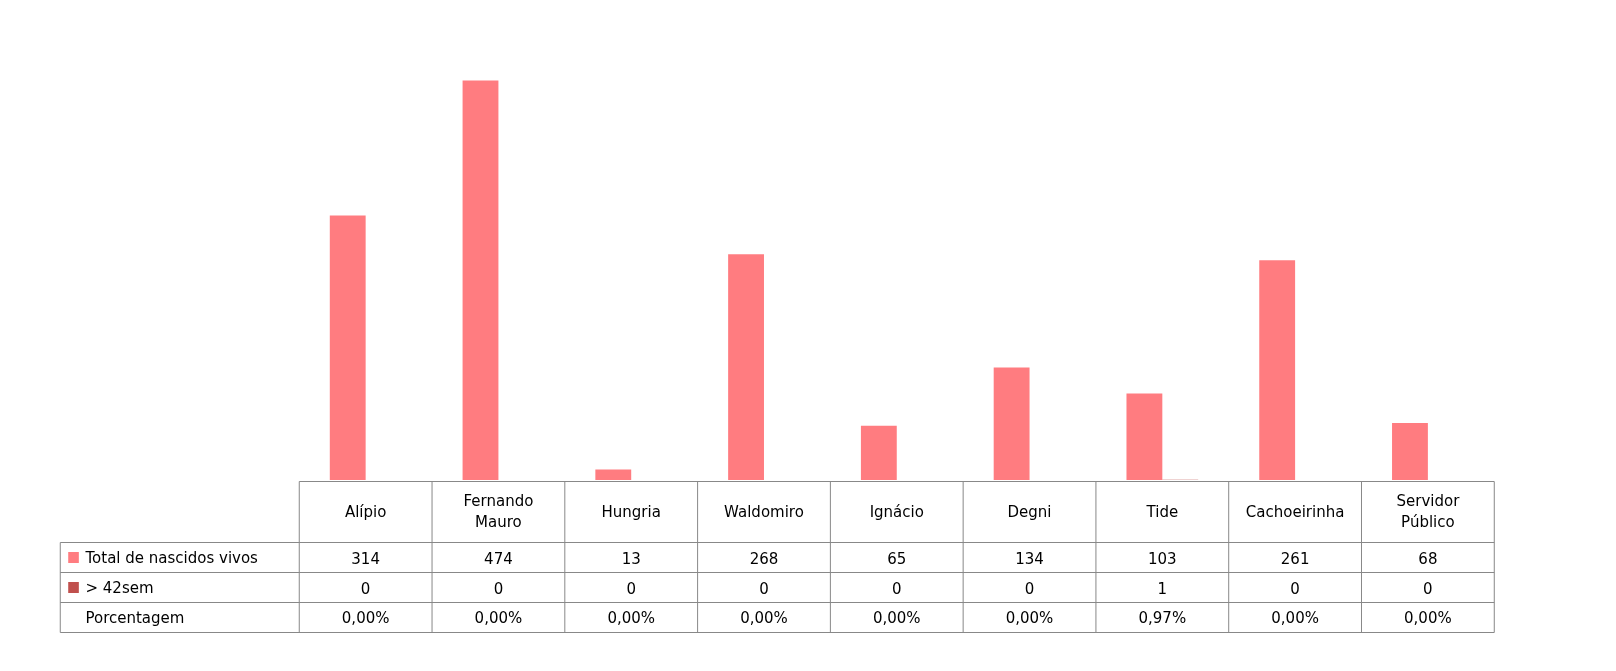  What do you see at coordinates (896, 511) in the screenshot?
I see `x-tick-label: Ignácio` at bounding box center [896, 511].